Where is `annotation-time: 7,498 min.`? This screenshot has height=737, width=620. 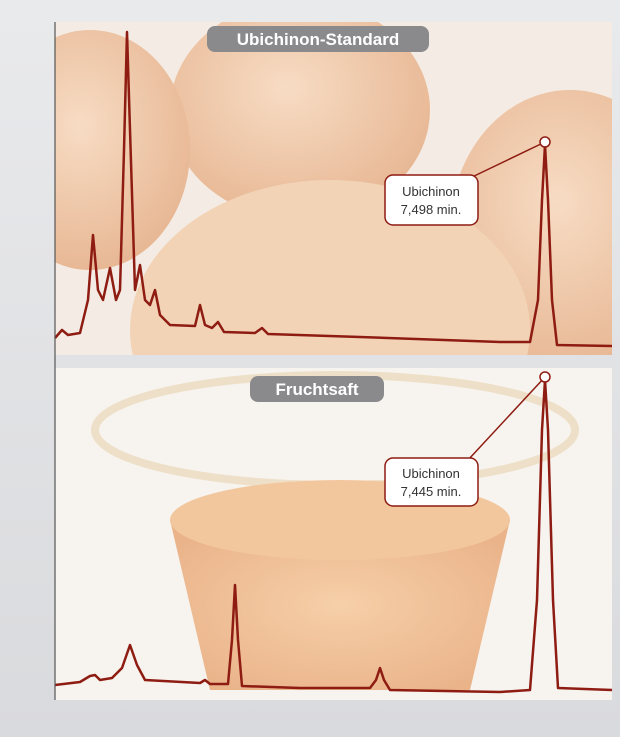 annotation-time: 7,498 min. is located at coordinates (431, 209).